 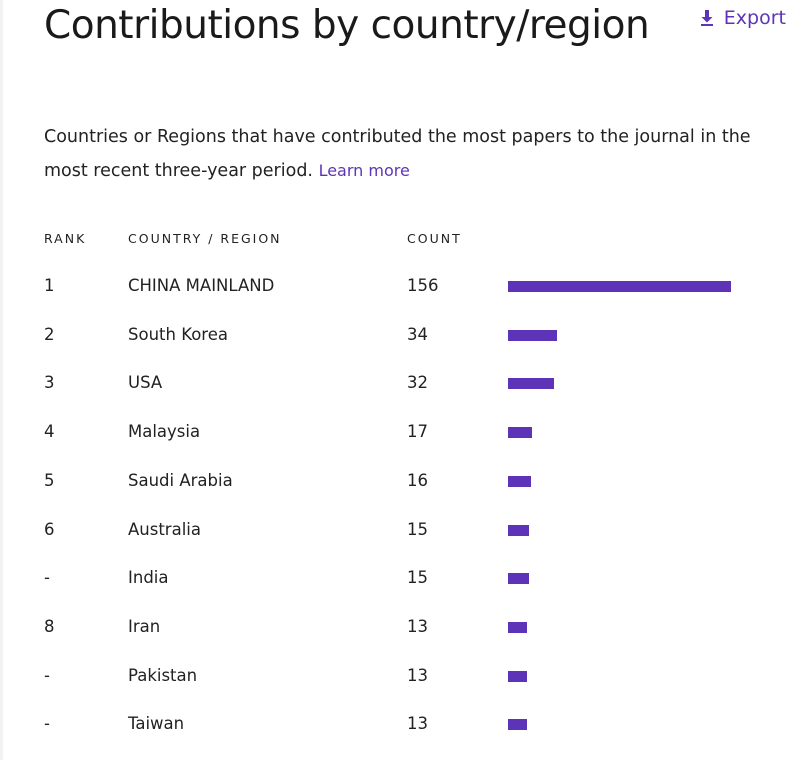 I want to click on table-row: 2 South Korea 34, so click(x=401, y=335).